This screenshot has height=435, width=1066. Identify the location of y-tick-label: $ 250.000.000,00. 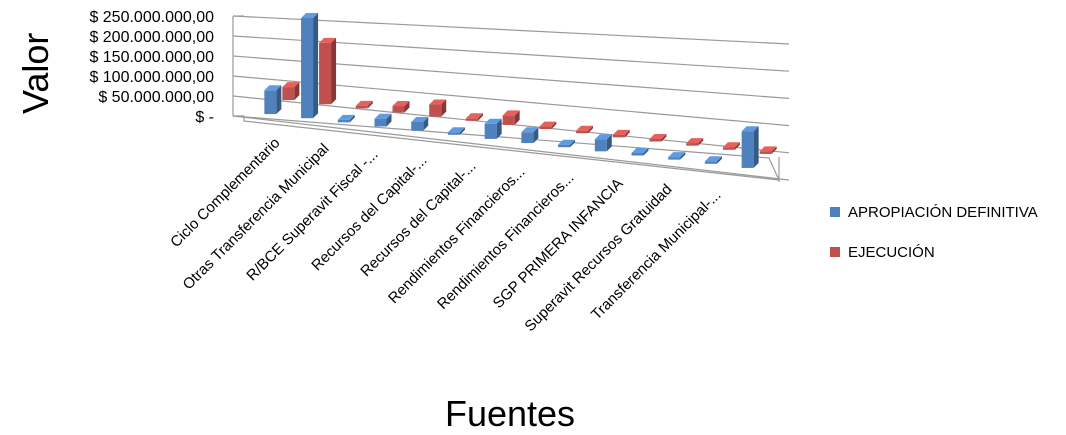
(151, 17).